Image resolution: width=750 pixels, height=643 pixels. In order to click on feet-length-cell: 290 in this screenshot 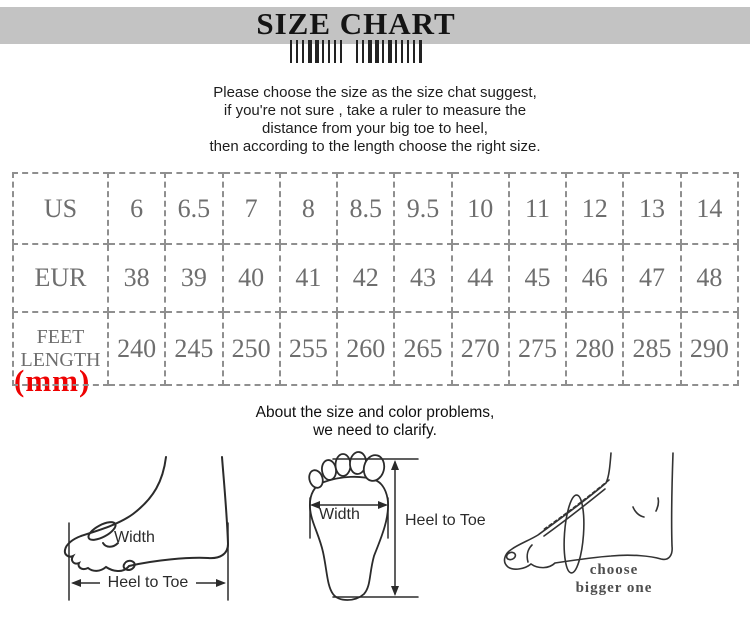, I will do `click(709, 348)`.